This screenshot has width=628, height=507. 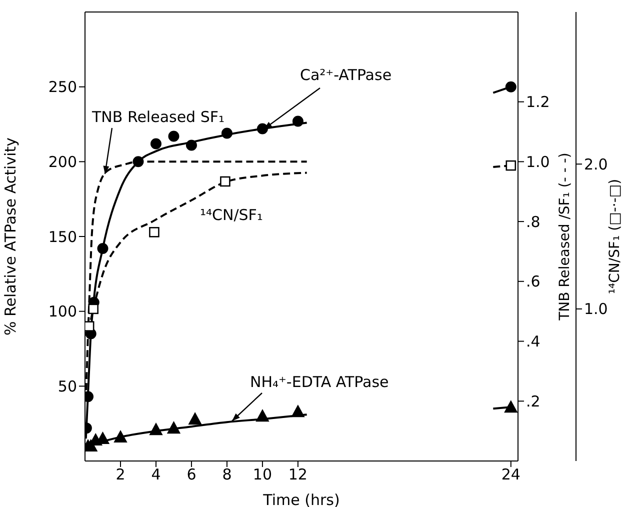 I want to click on x-tick-label: 4, so click(x=156, y=475).